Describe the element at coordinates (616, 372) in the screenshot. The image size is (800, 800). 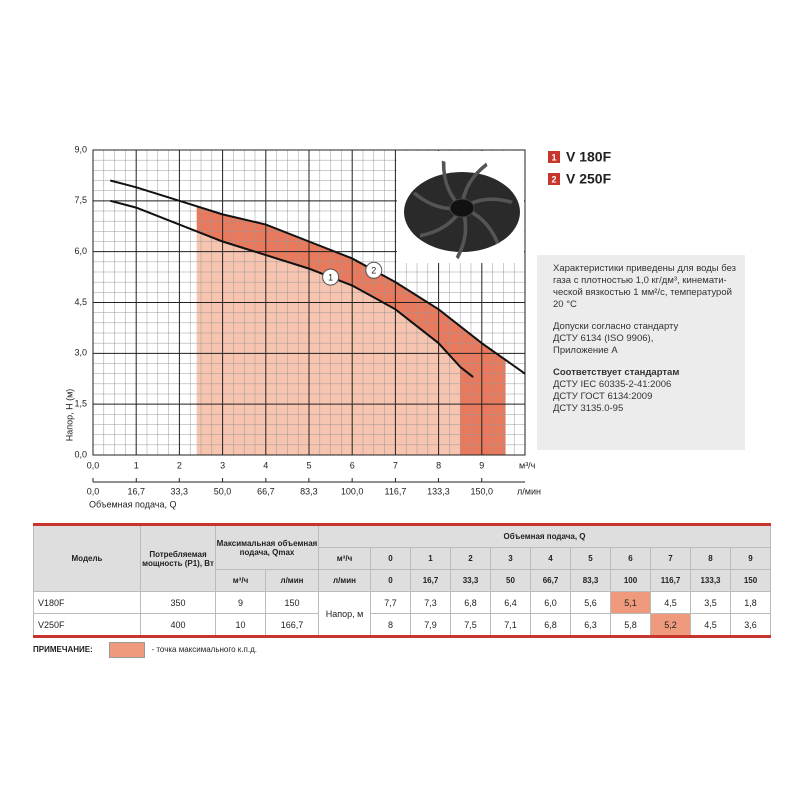
I see `note-heading: Соответствует стандартам` at that location.